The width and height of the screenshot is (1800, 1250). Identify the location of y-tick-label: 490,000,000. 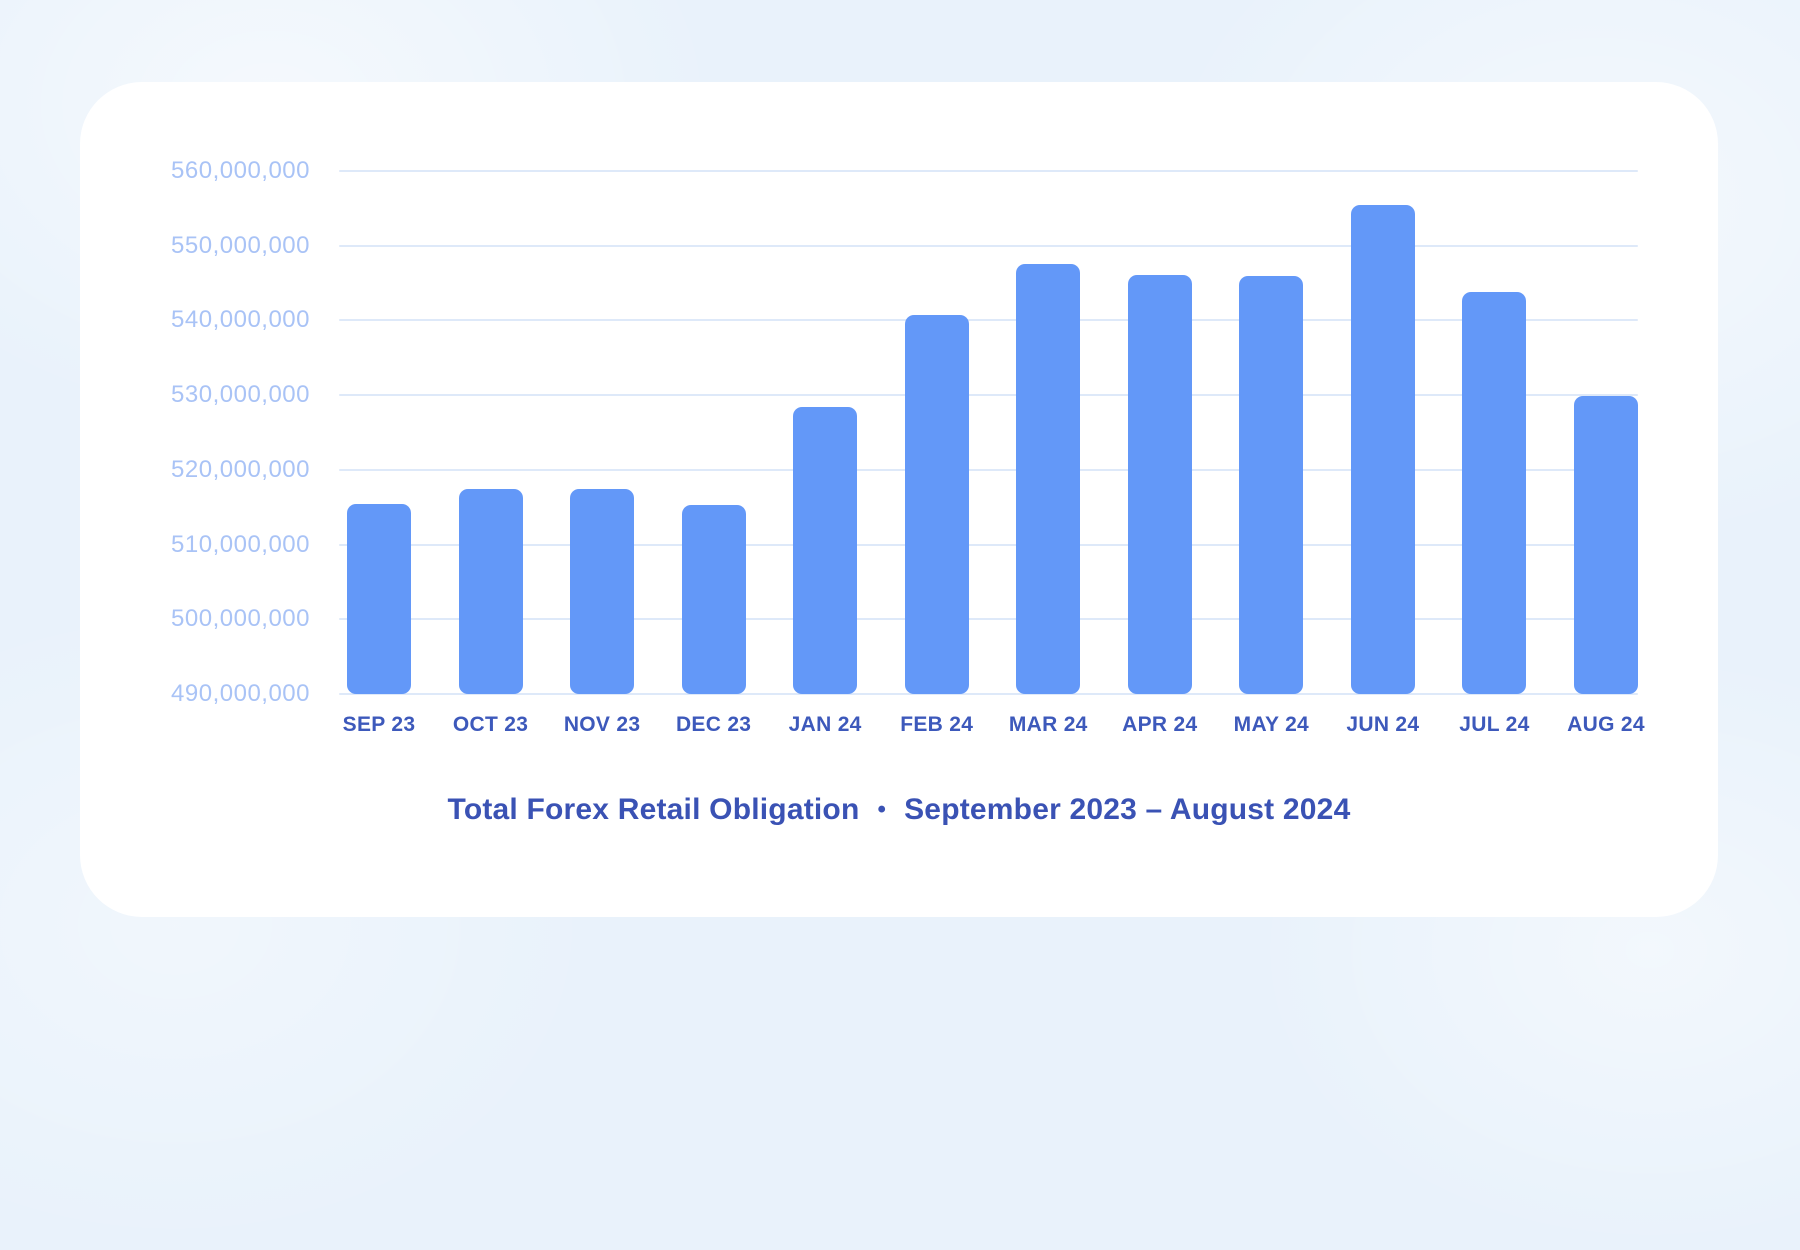
(240, 693).